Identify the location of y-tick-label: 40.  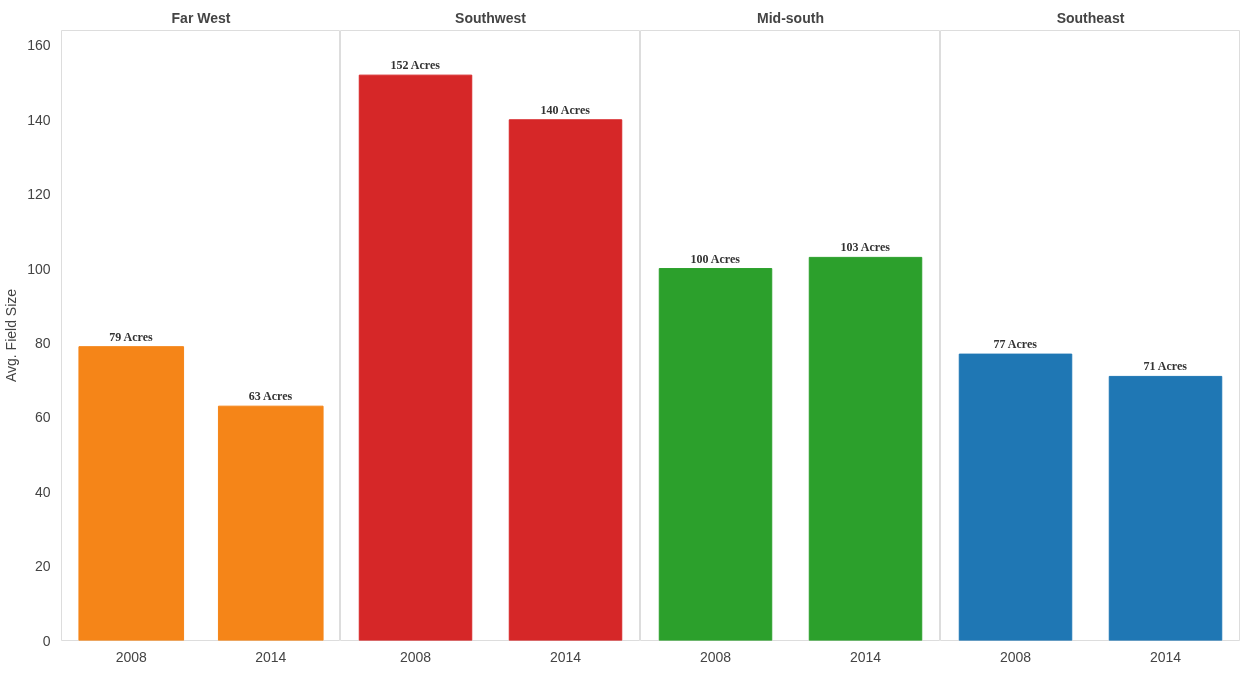
(42, 491).